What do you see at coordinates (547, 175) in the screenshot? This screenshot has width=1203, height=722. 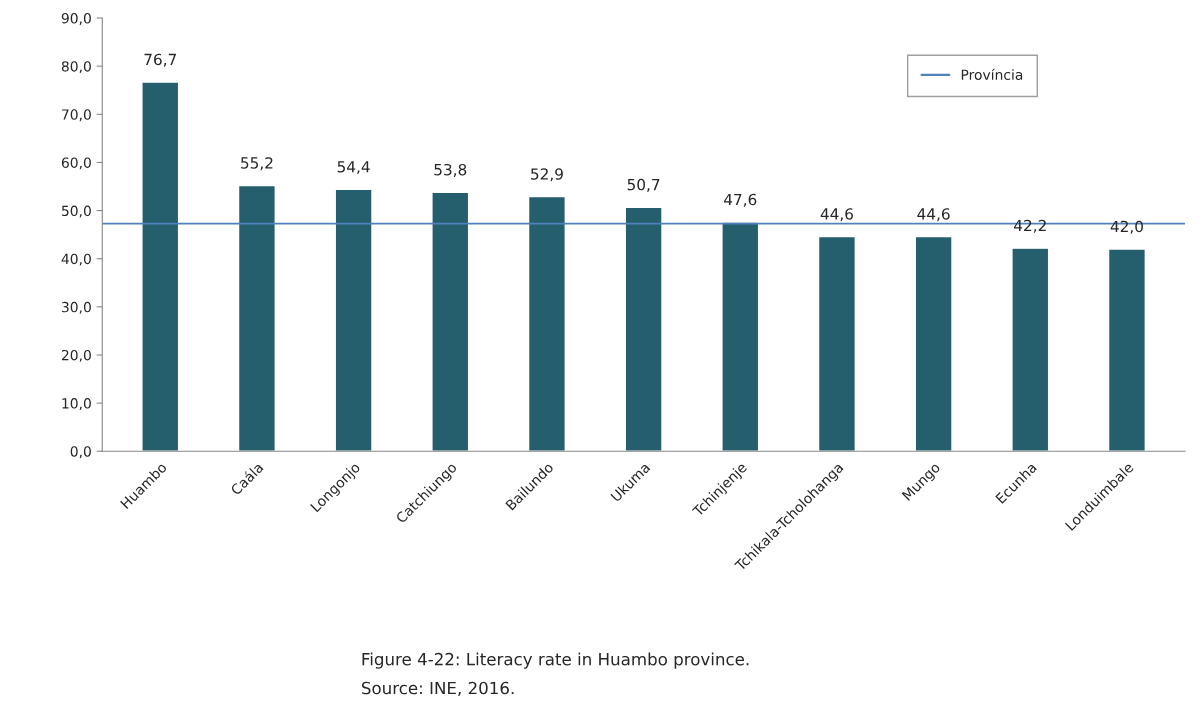 I see `data-label: 52,9` at bounding box center [547, 175].